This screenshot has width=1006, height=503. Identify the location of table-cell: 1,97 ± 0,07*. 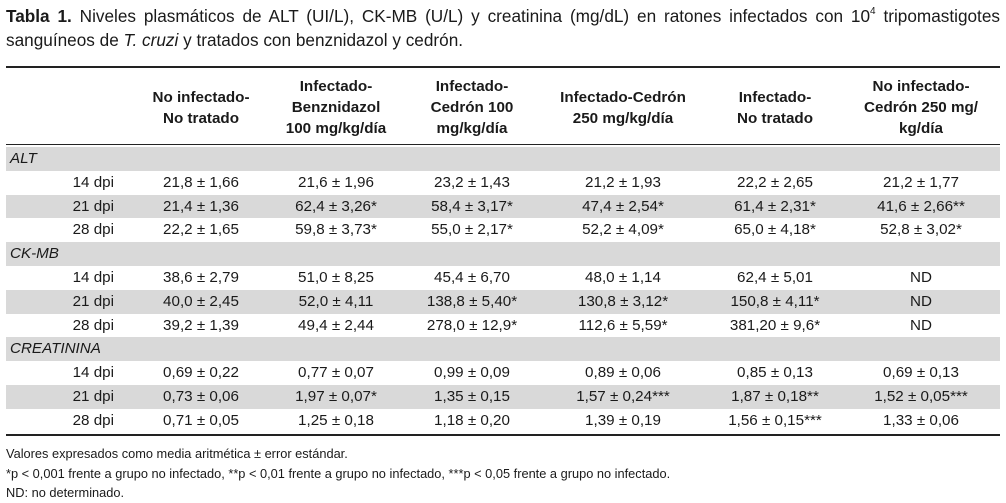
(336, 396).